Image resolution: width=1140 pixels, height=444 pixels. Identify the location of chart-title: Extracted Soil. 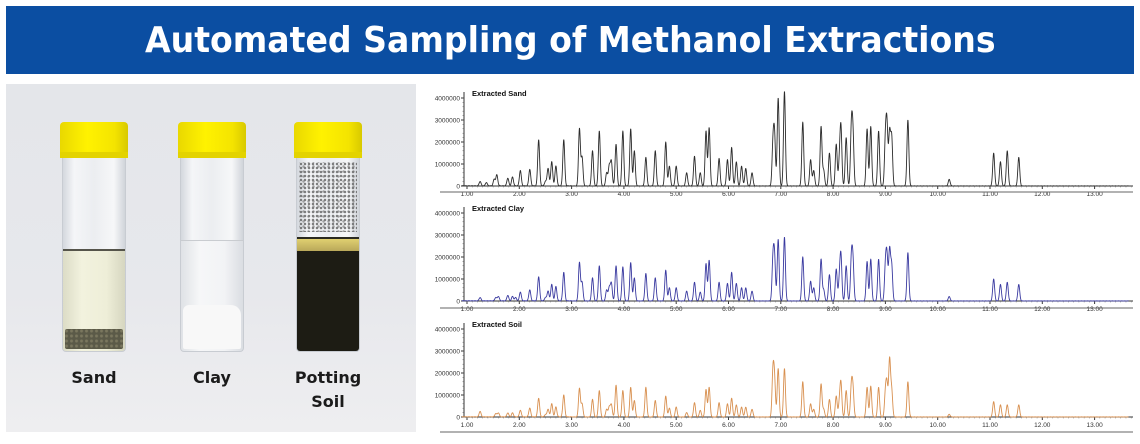
(497, 324).